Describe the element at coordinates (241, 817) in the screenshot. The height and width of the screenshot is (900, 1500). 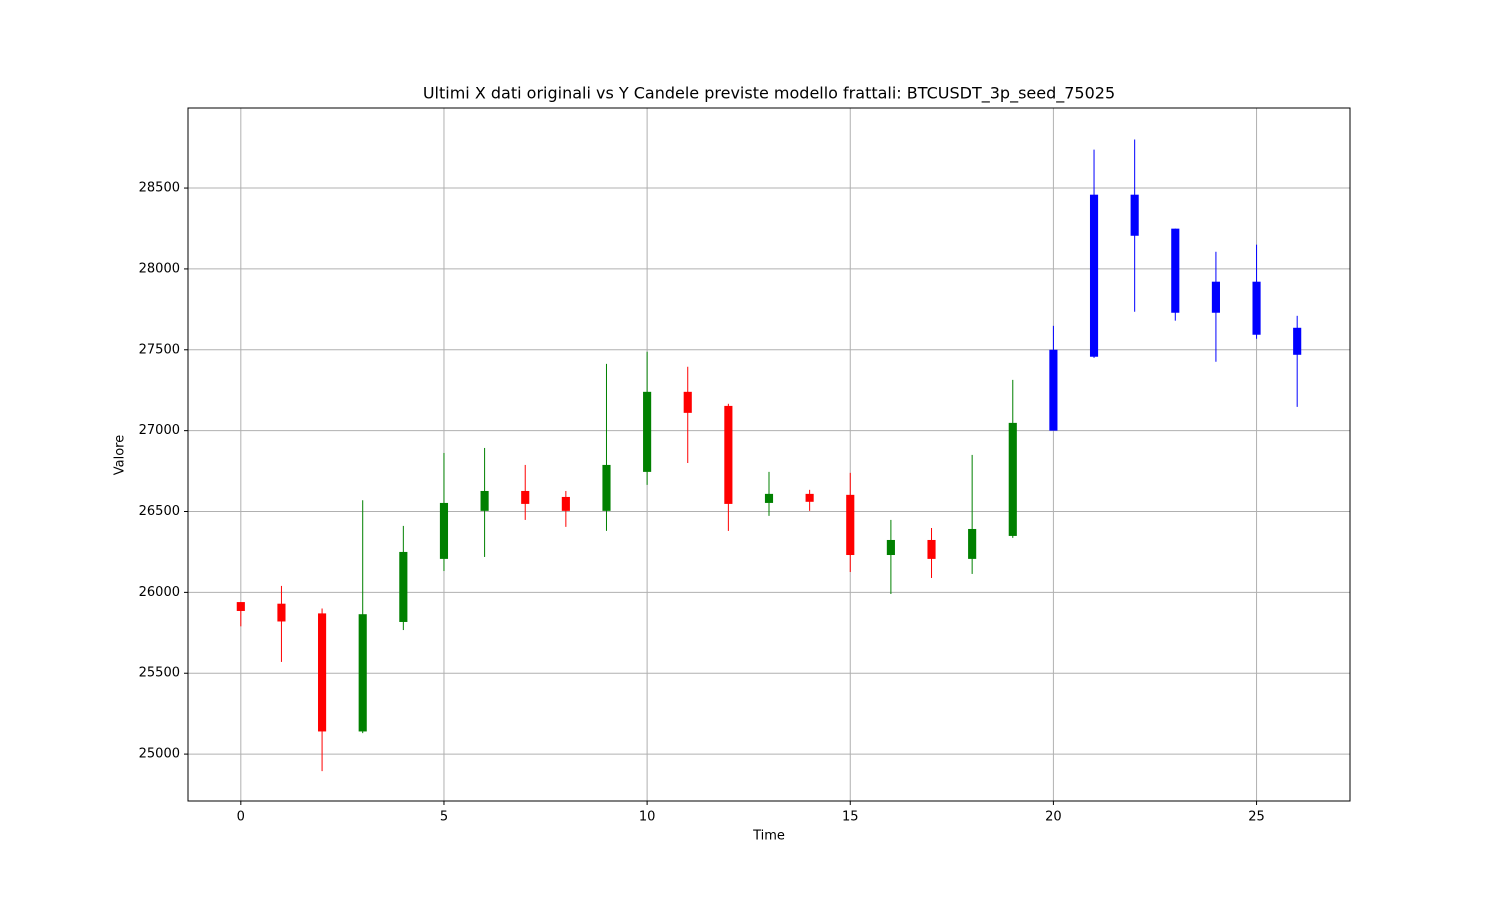
I see `x-tick-label: 0` at that location.